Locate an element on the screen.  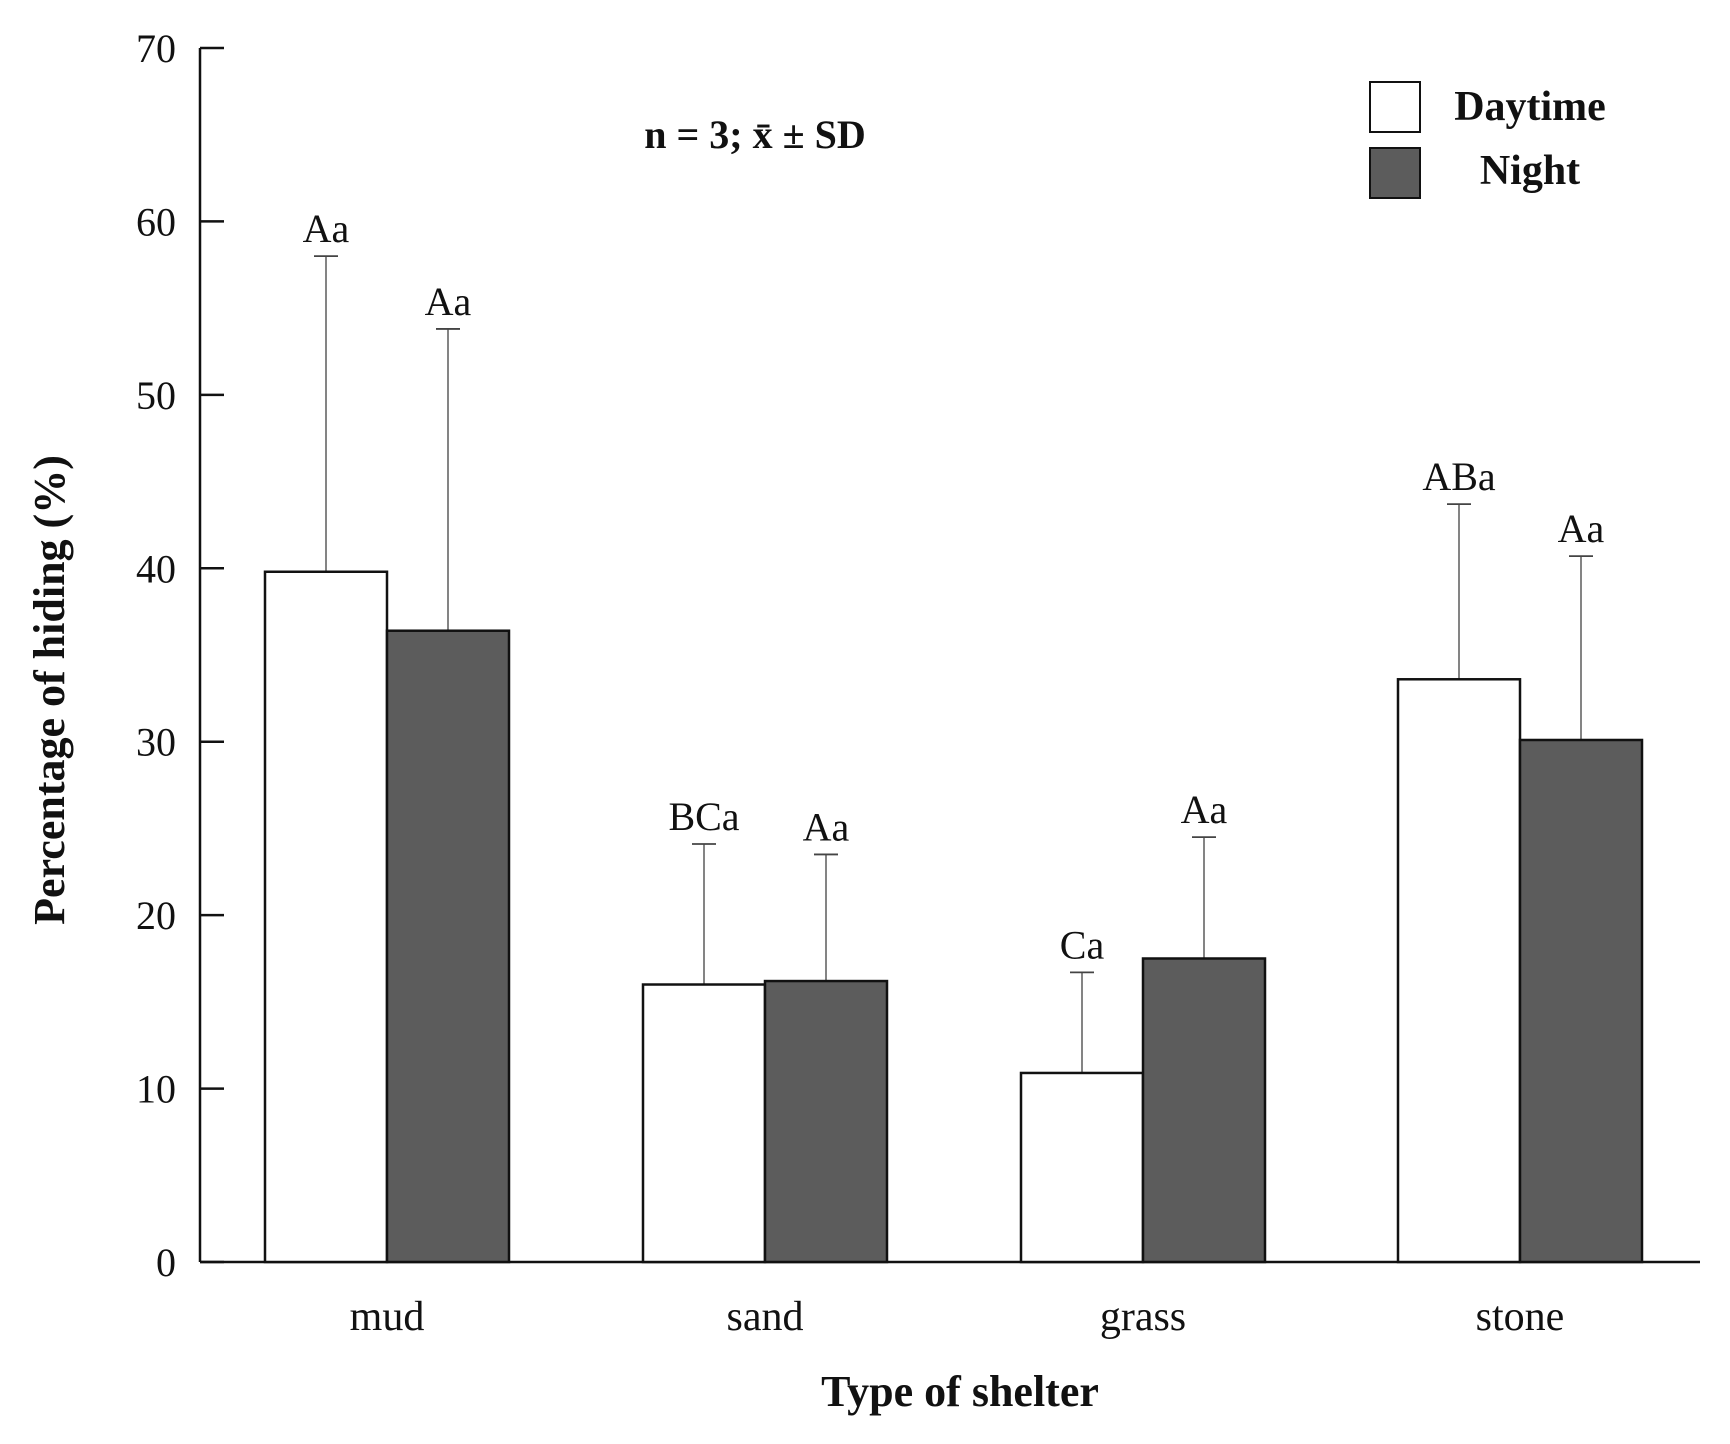
bar-daytime-mud is located at coordinates (326, 917).